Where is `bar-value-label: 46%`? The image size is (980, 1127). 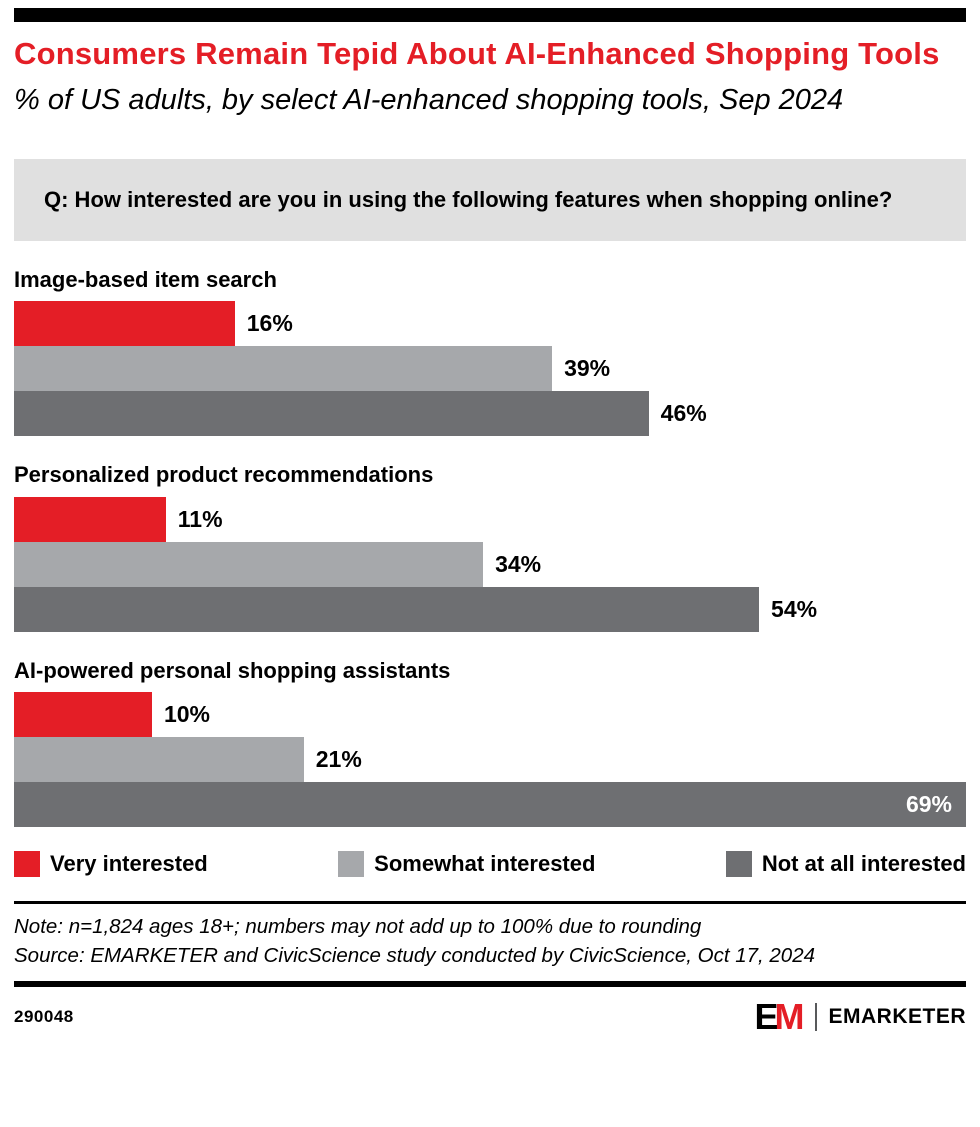
bar-value-label: 46% is located at coordinates (683, 413).